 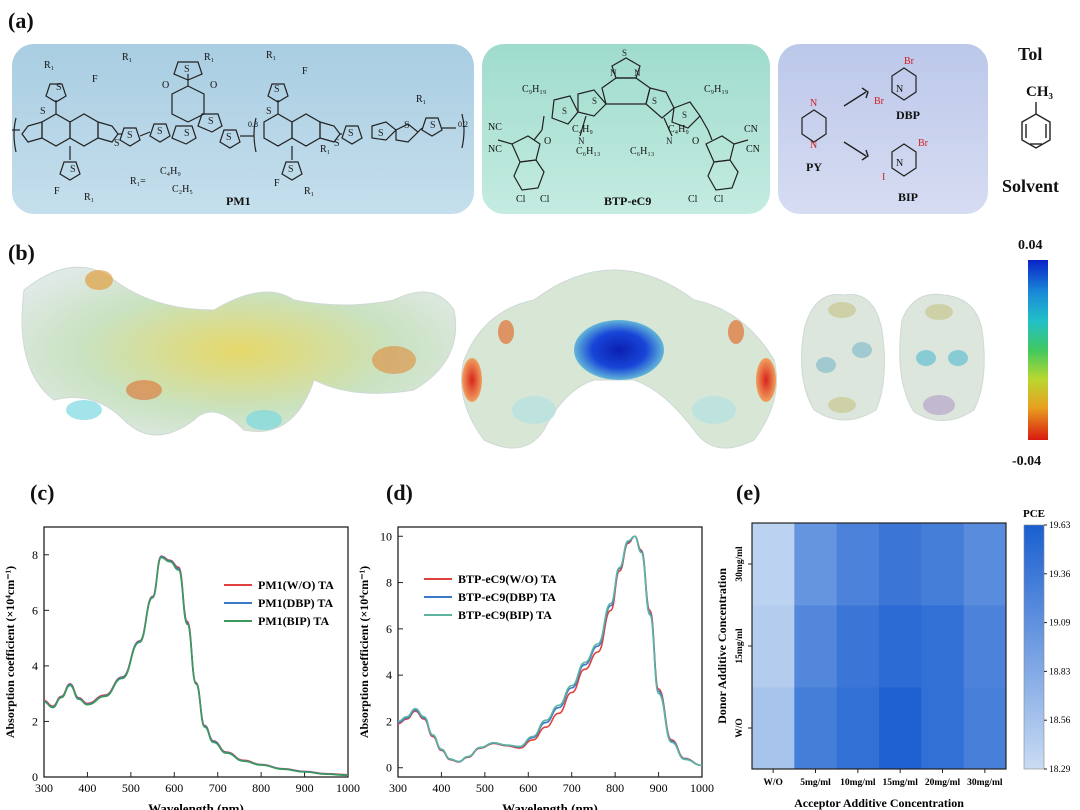 I want to click on btp-c4h9-right: C₄H₉, so click(x=678, y=129).